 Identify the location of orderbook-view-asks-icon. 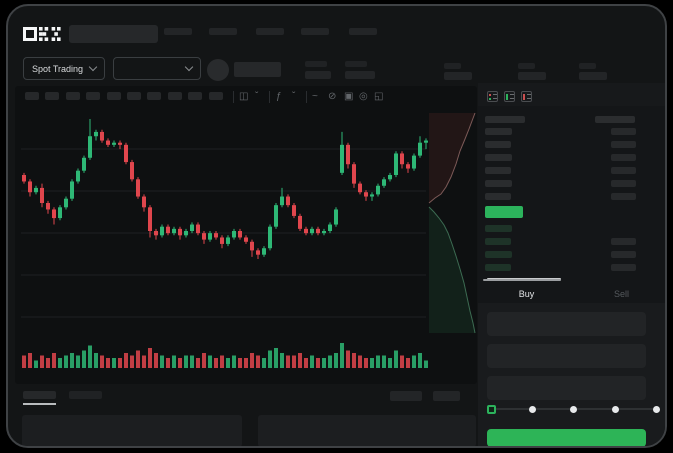
(526, 96).